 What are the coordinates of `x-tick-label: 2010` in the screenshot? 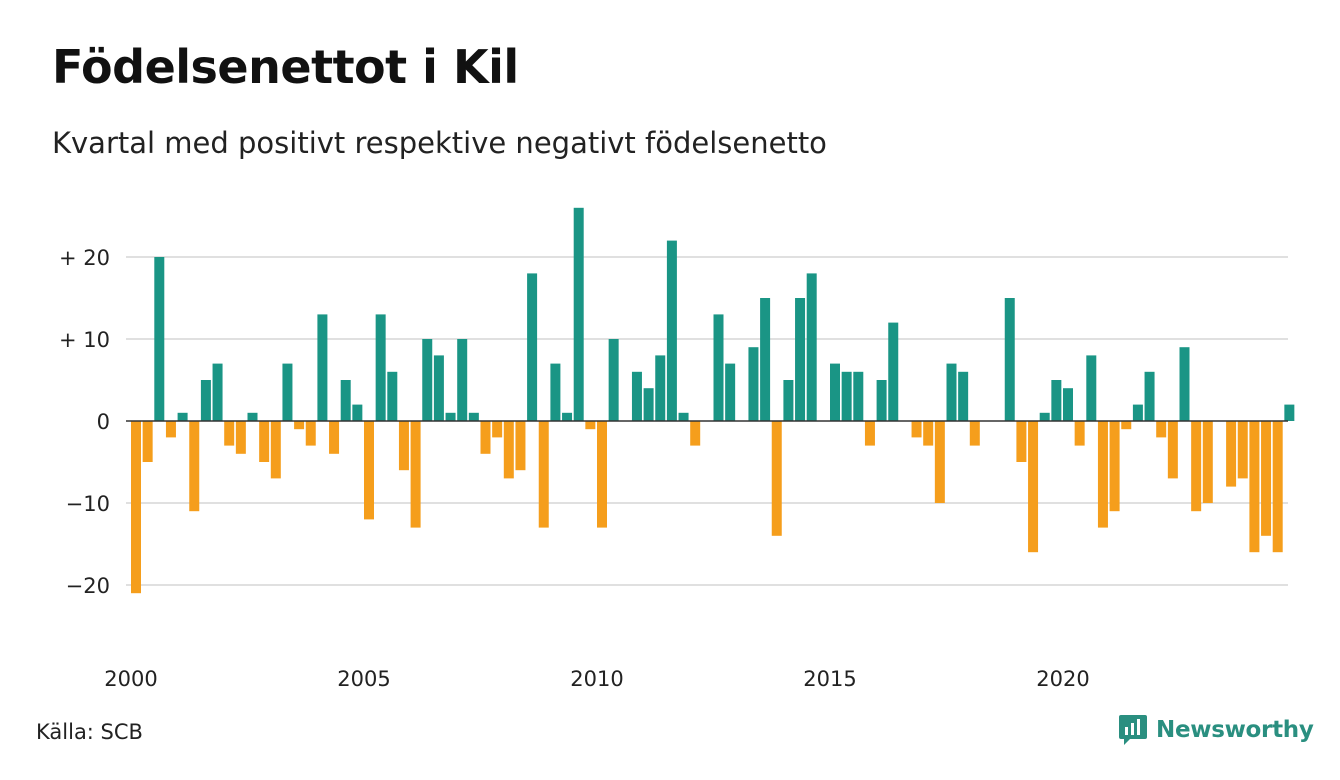 It's located at (596, 679).